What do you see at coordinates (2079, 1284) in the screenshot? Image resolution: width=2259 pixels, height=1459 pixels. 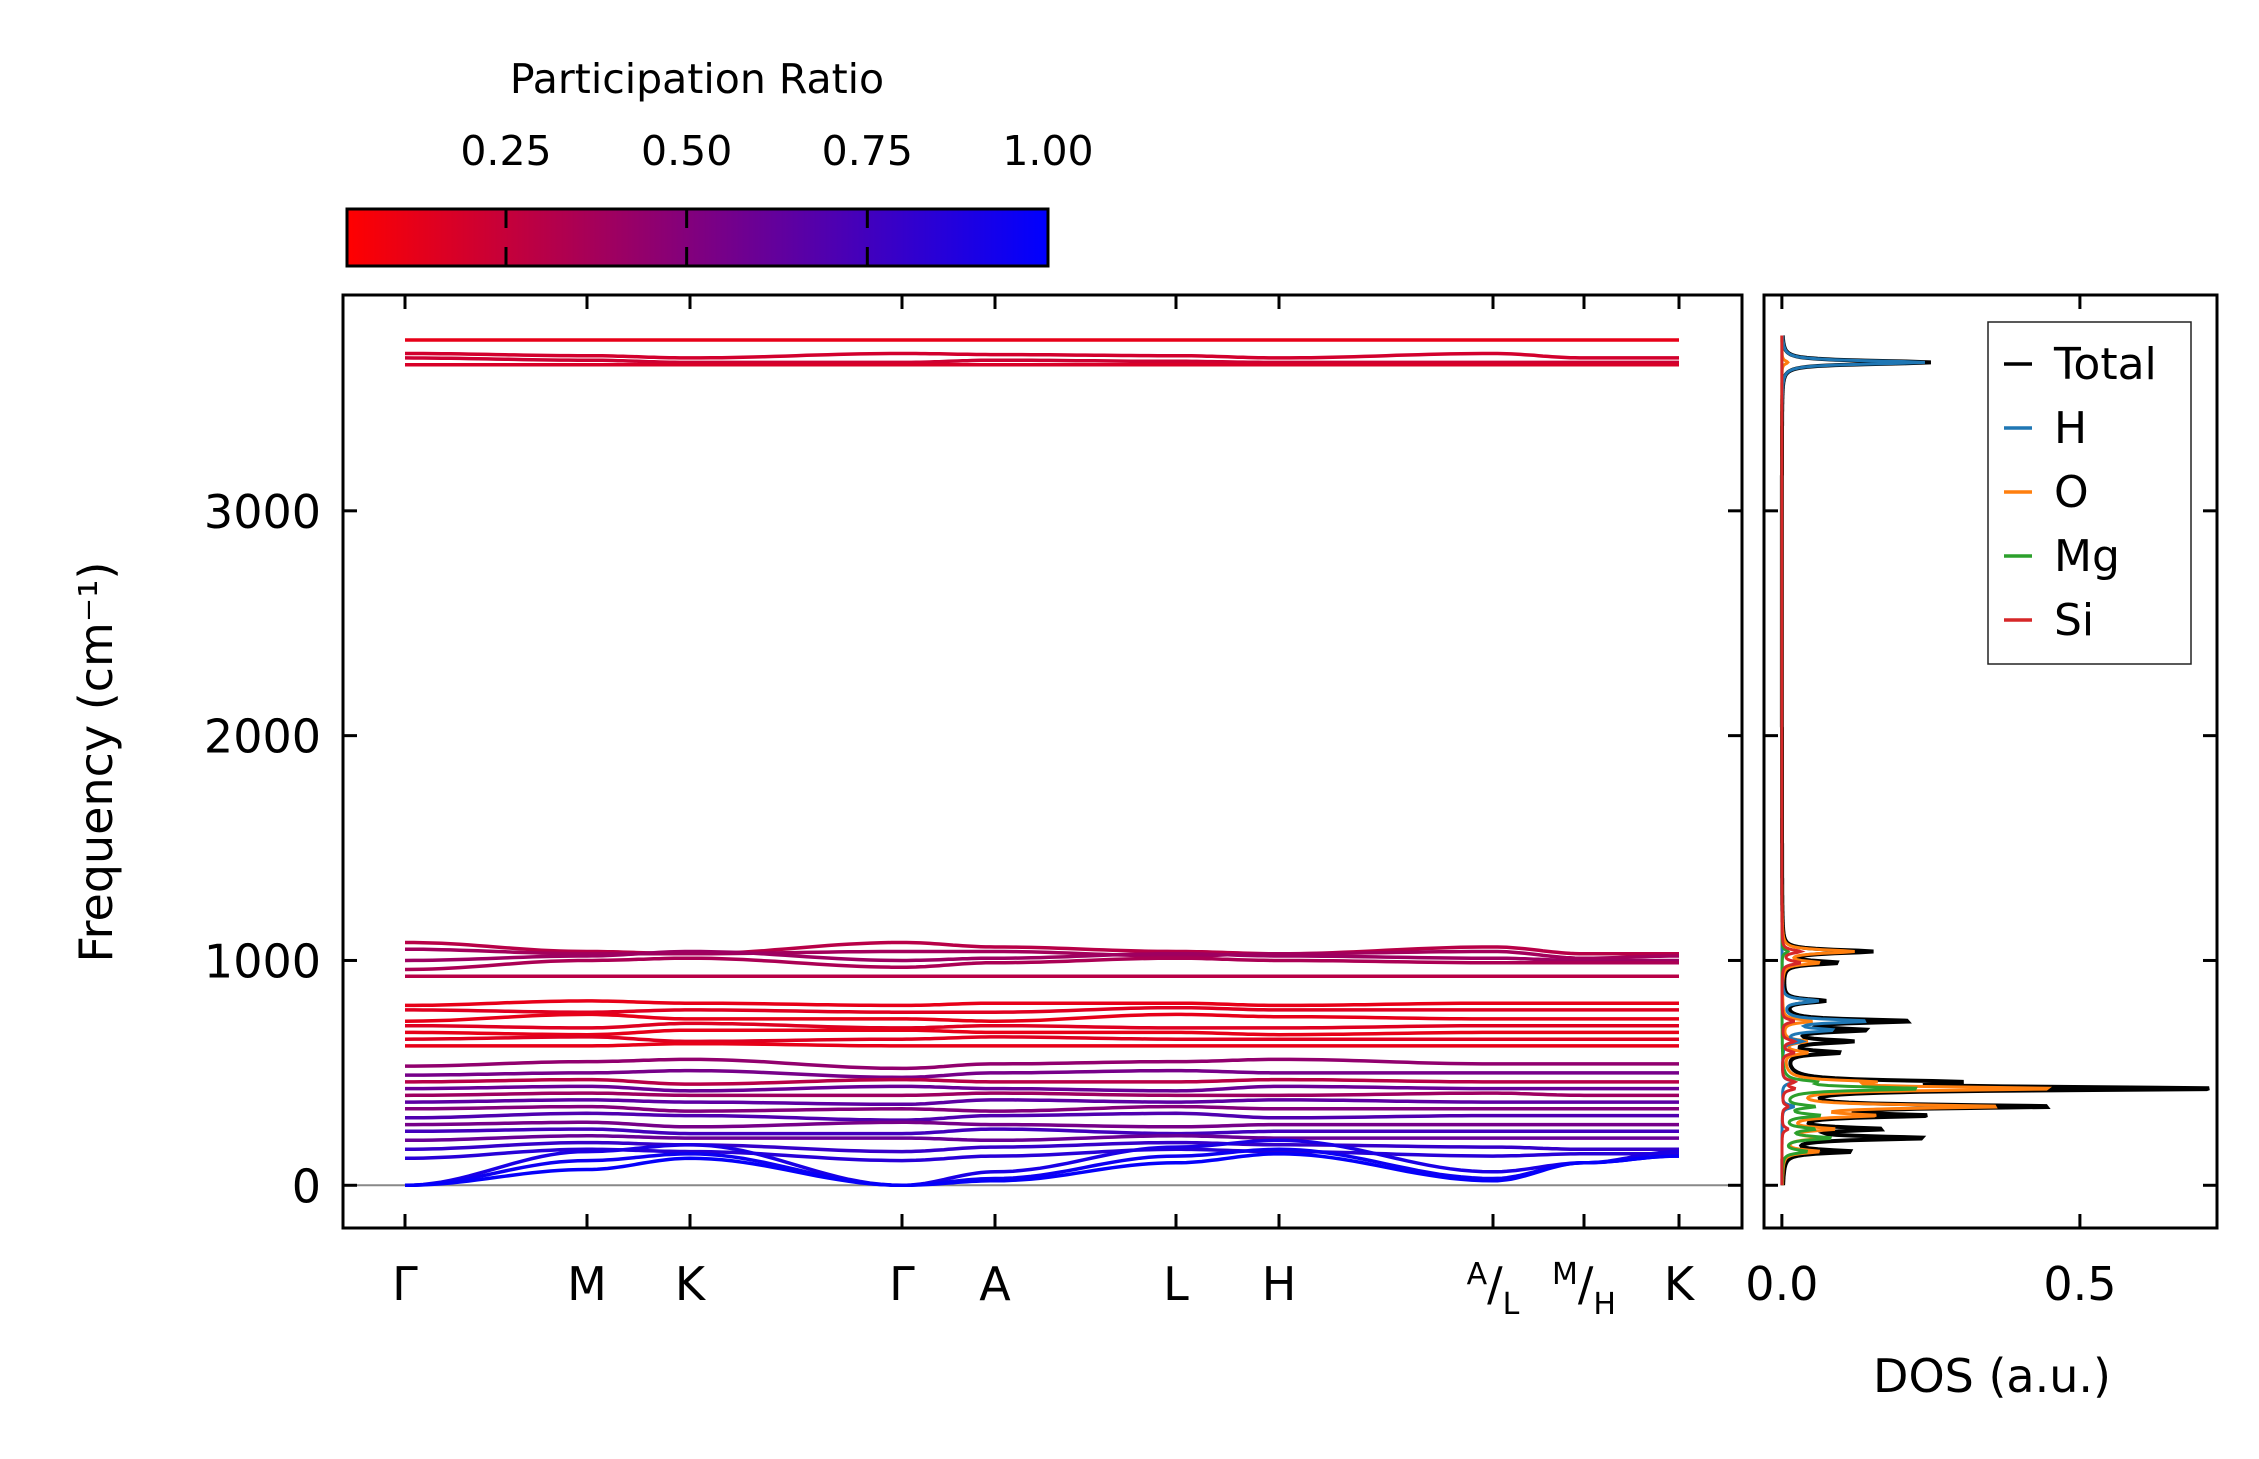 I see `dos-x-tick-label: 0.5` at bounding box center [2079, 1284].